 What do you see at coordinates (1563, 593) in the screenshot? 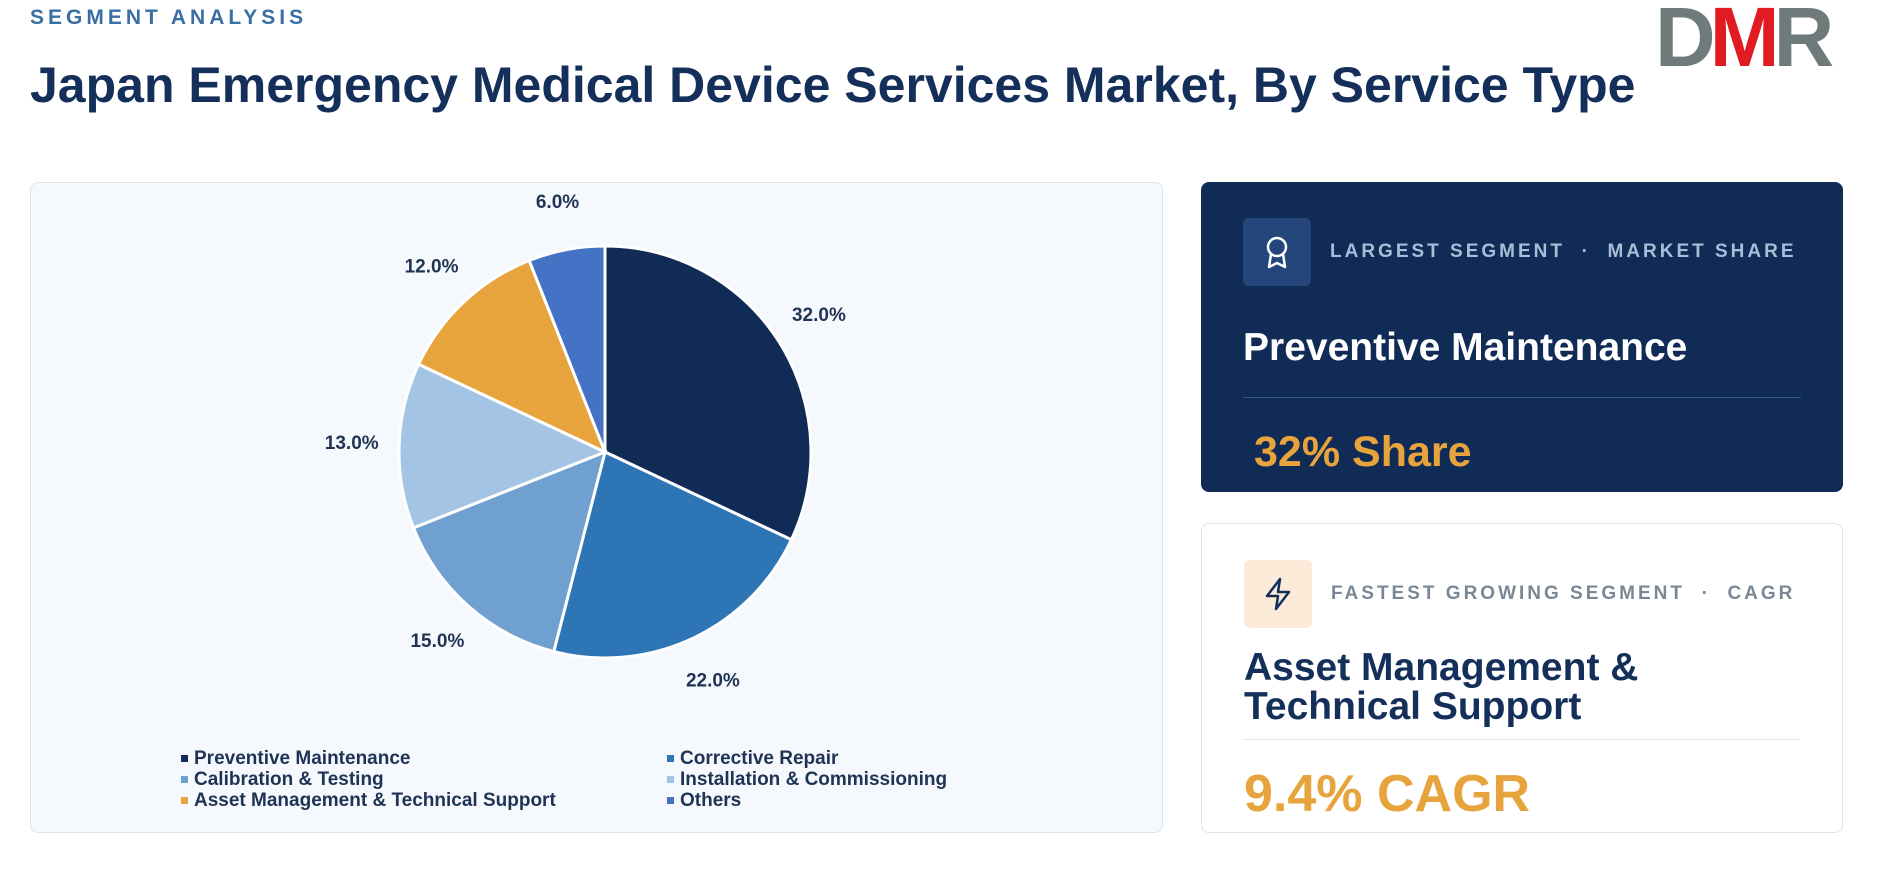
I see `card-label: FASTEST GROWING SEGMENT · CAGR` at bounding box center [1563, 593].